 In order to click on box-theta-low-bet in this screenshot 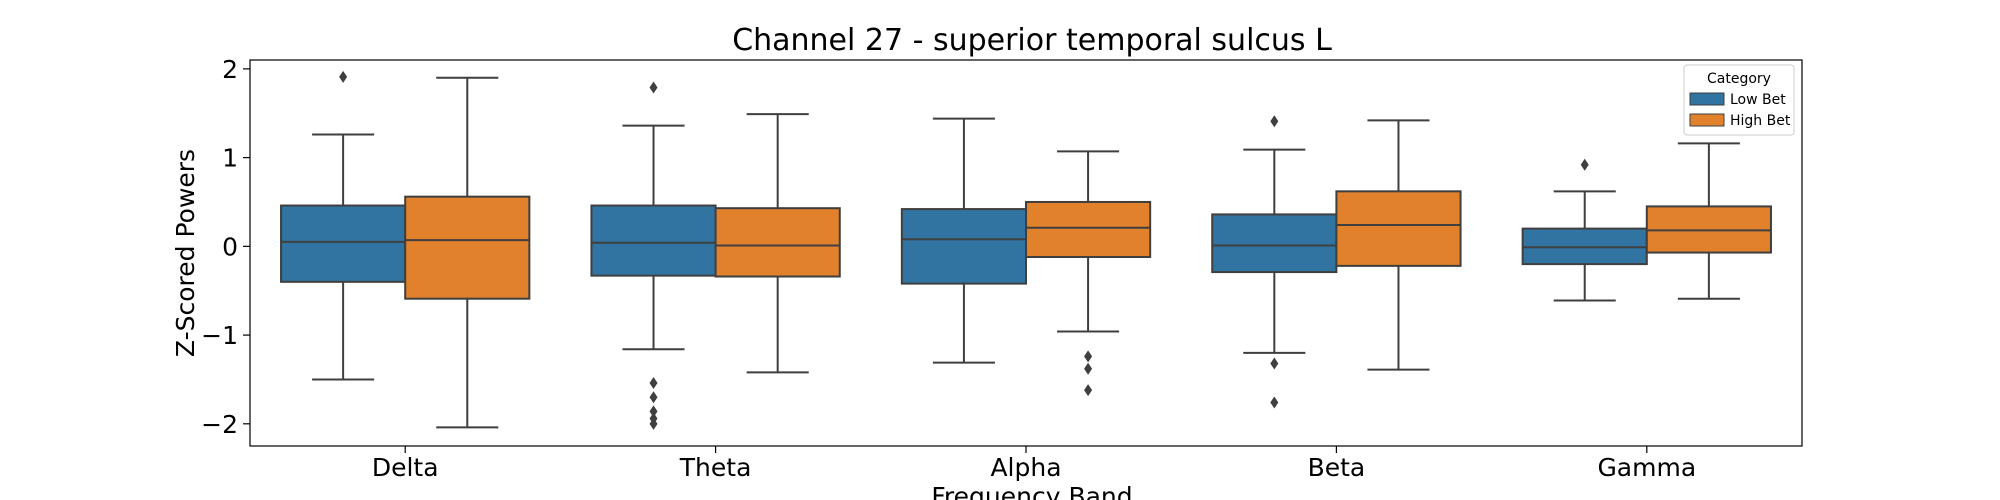, I will do `click(653, 255)`.